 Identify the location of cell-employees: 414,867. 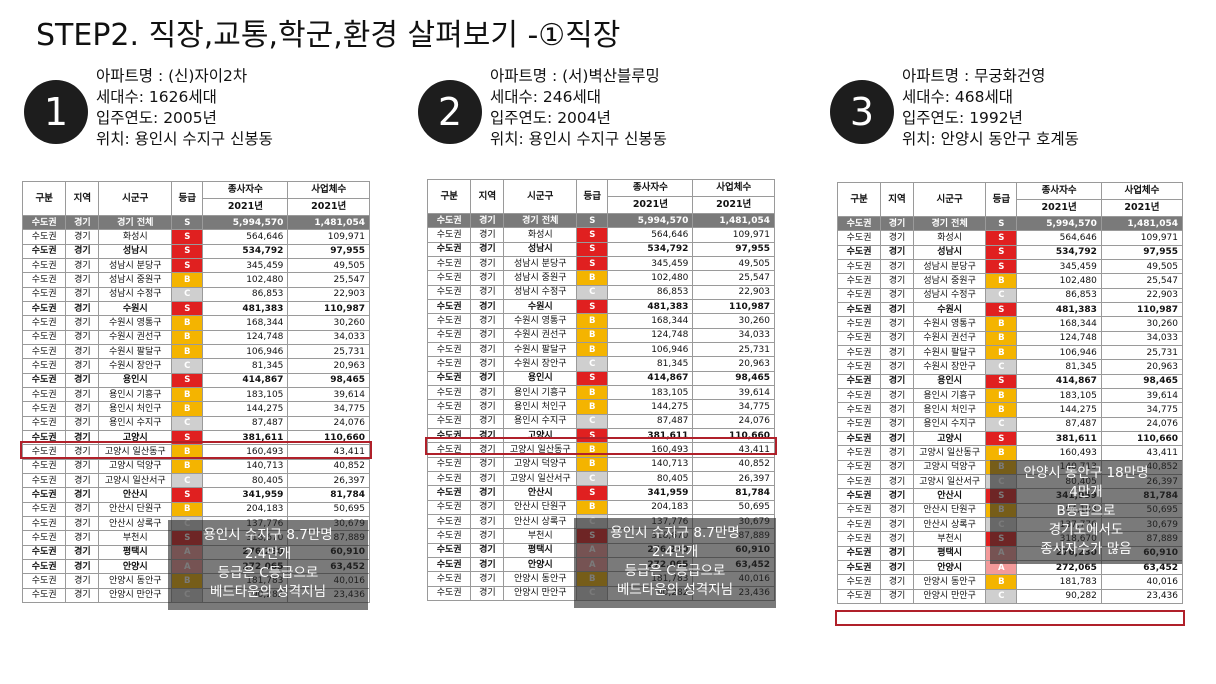
(1059, 381).